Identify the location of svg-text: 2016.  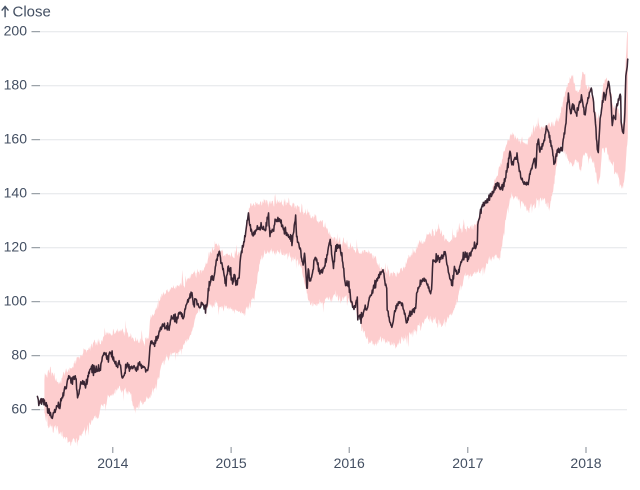
(349, 463).